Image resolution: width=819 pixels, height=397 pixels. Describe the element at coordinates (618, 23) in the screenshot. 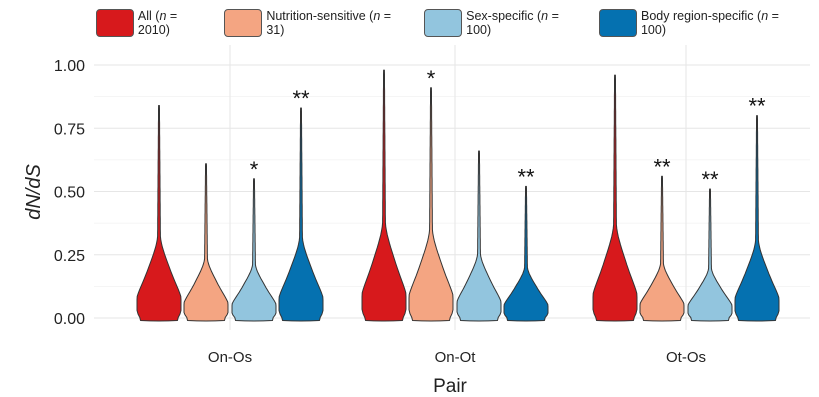

I see `legend-swatch-body` at that location.